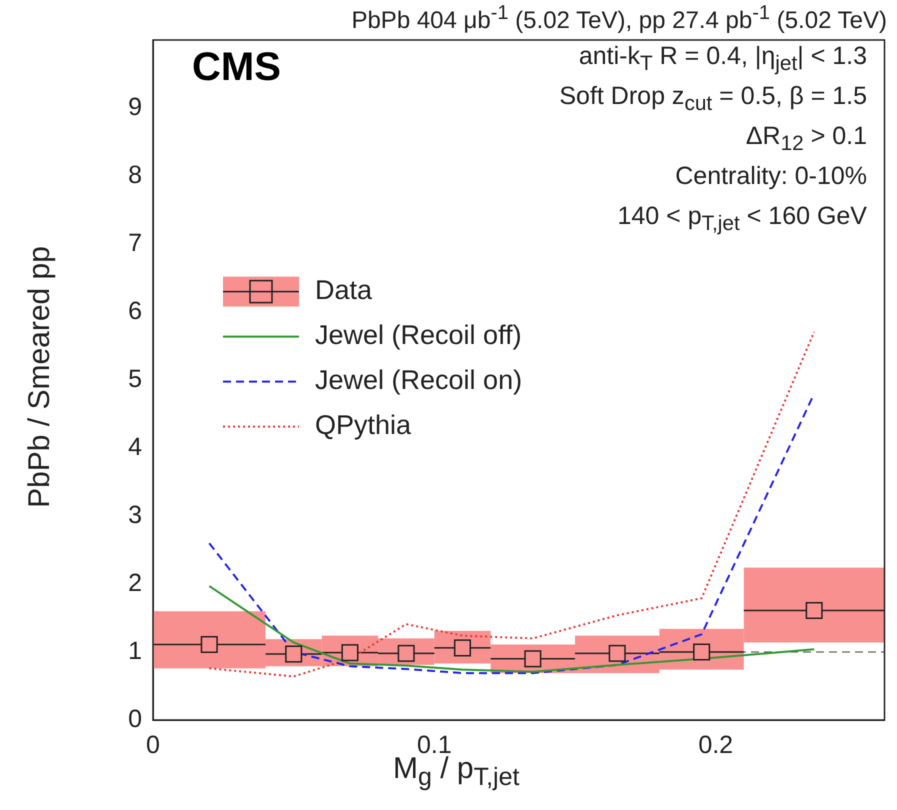  What do you see at coordinates (135, 582) in the screenshot?
I see `y-tick-label: 2` at bounding box center [135, 582].